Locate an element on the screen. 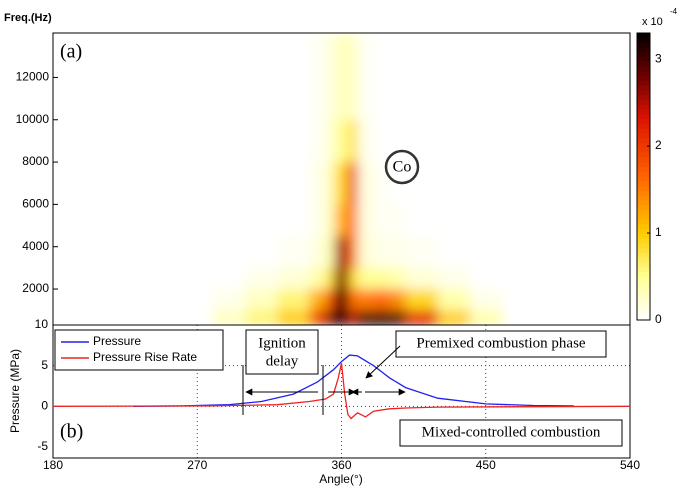  annotation: Mixed-controlled combustion is located at coordinates (511, 432).